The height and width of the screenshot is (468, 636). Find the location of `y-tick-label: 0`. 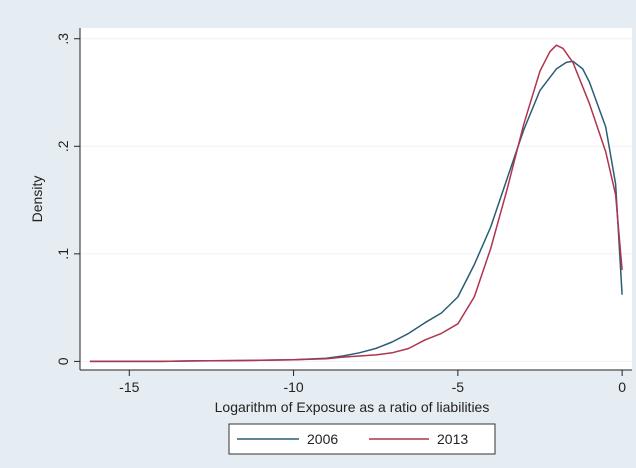

y-tick-label: 0 is located at coordinates (63, 361).